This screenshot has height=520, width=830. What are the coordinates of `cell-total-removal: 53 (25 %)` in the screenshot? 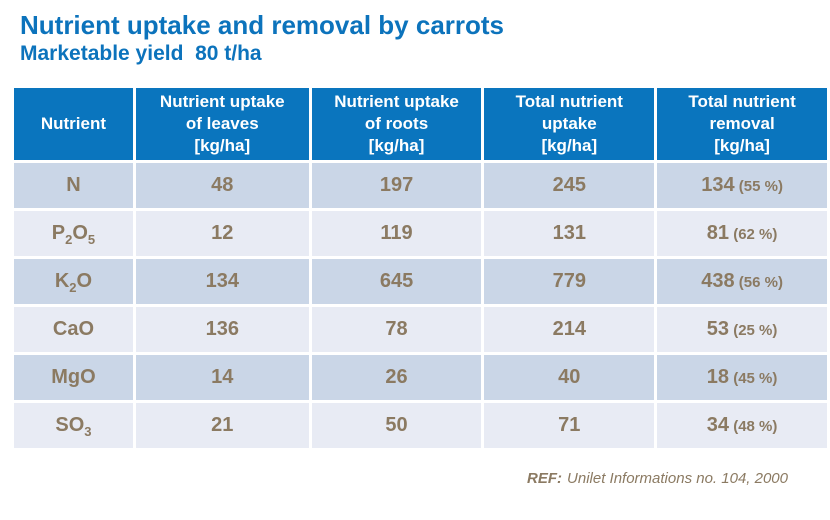 It's located at (742, 329).